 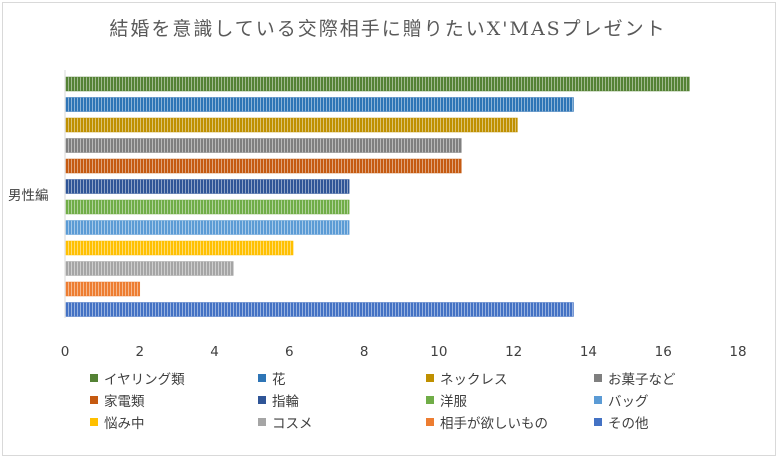 I want to click on legend-label: ネックレス, so click(x=474, y=379).